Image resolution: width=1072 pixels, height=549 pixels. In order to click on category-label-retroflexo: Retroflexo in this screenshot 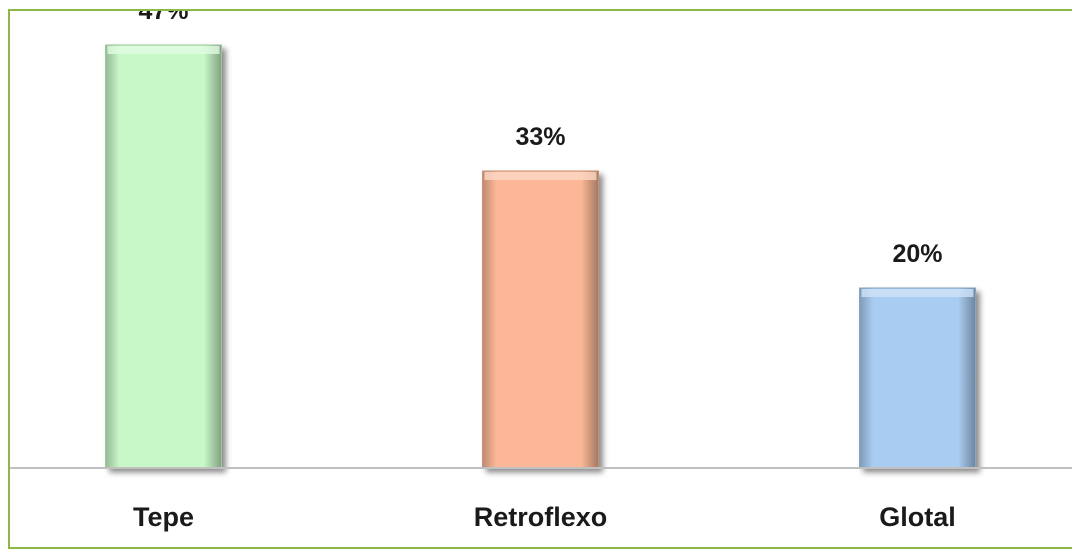, I will do `click(541, 517)`.